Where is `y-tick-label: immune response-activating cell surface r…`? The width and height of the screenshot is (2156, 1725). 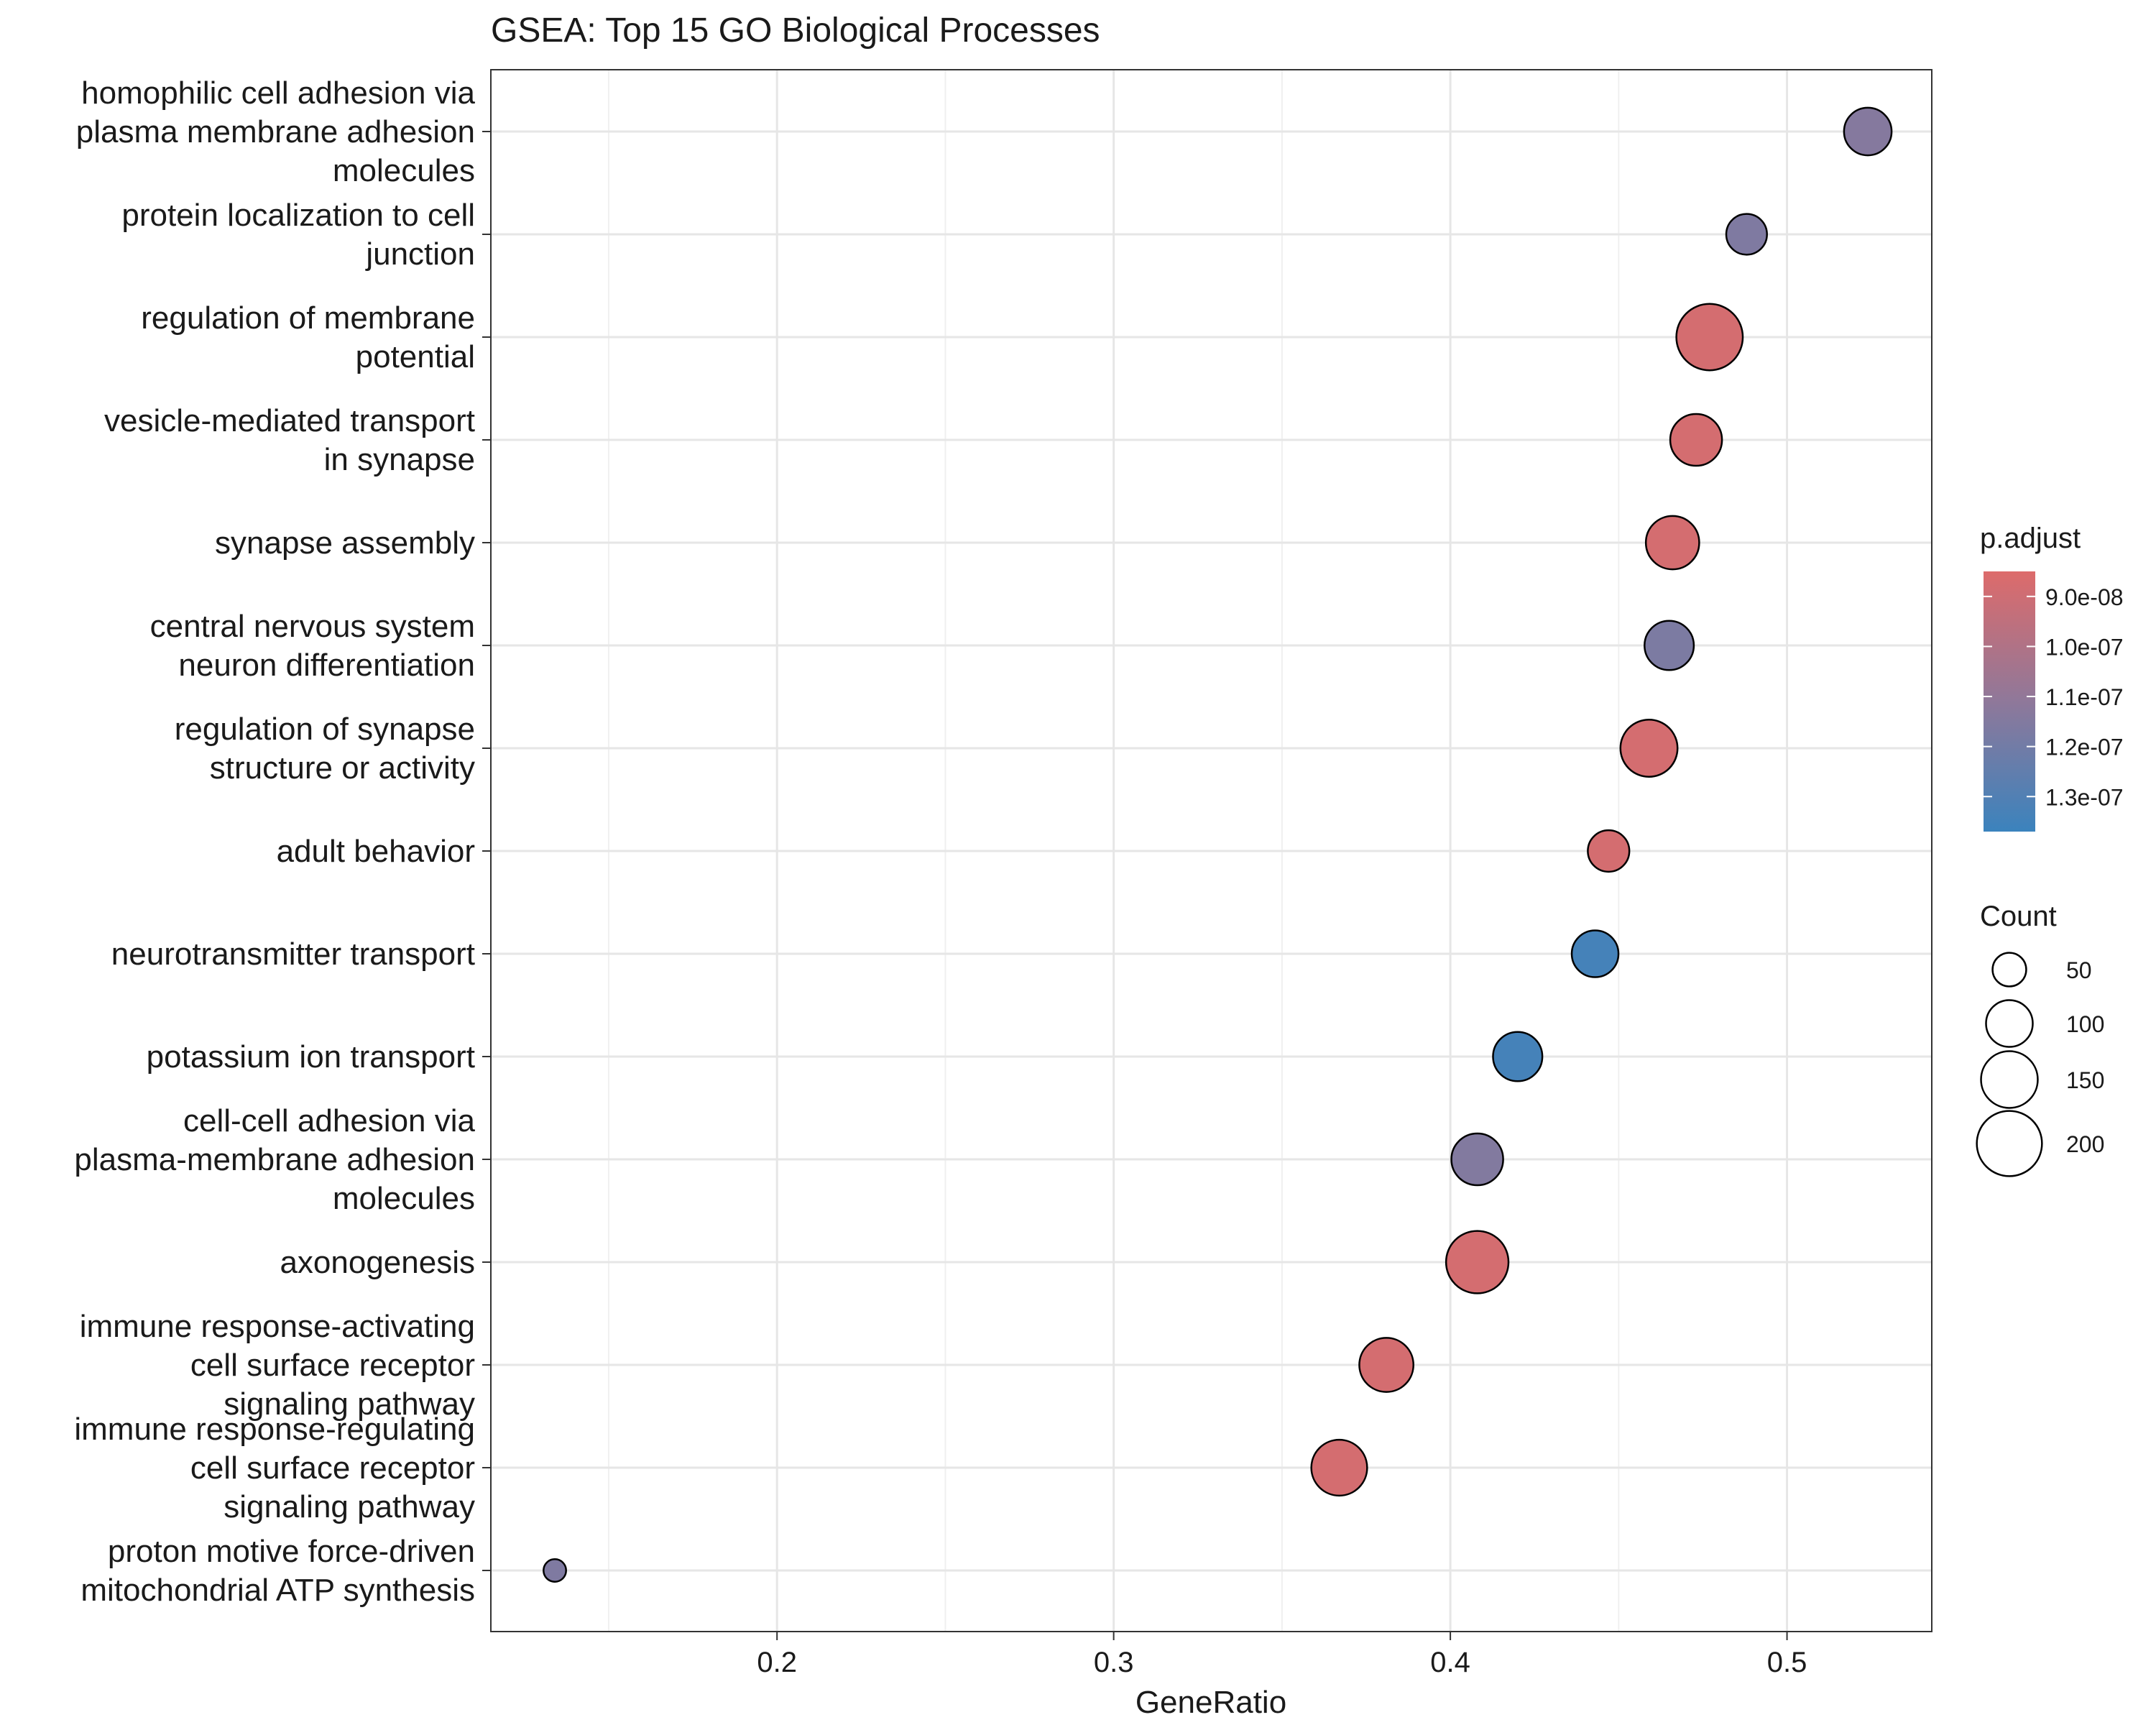
y-tick-label: immune response-activating cell surface r… is located at coordinates (277, 1365).